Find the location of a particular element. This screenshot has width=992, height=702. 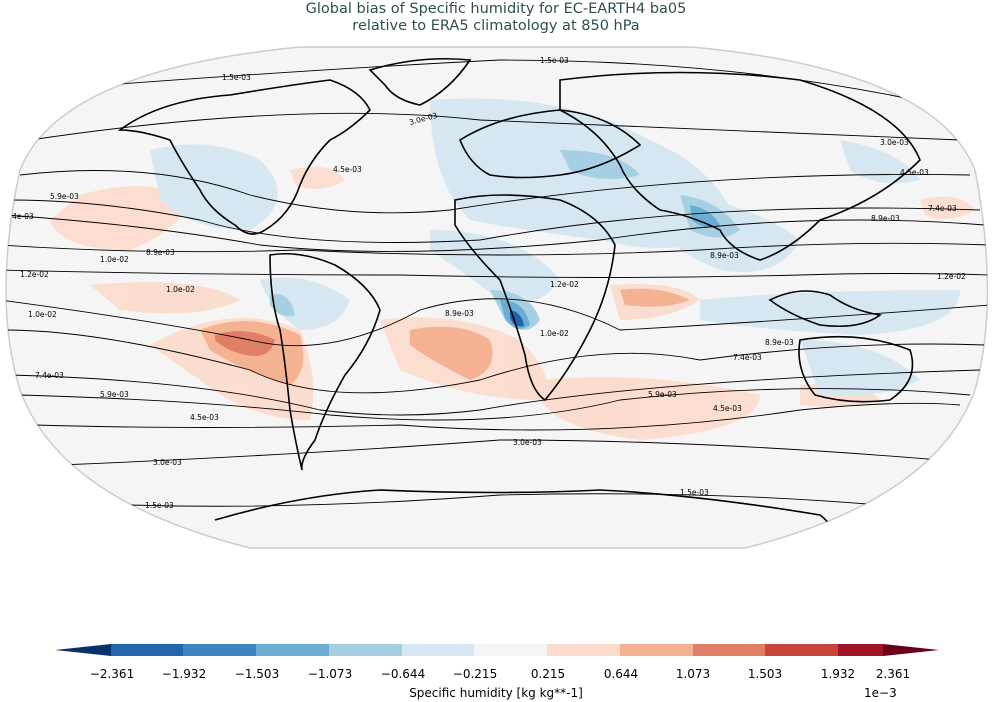

colorbar-tick: −2.361 is located at coordinates (112, 674).